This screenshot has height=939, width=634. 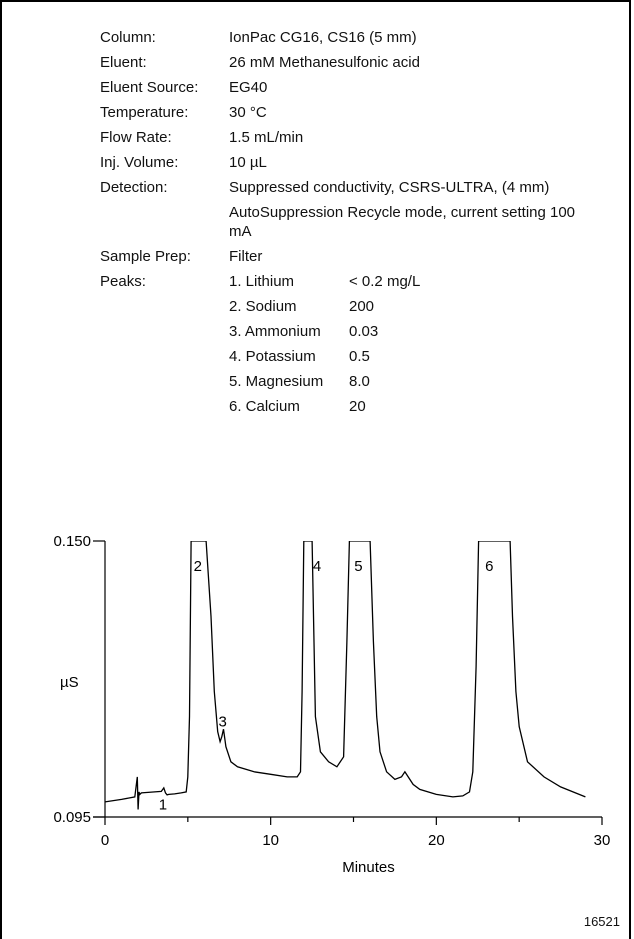 I want to click on peak-label: 4, so click(x=317, y=566).